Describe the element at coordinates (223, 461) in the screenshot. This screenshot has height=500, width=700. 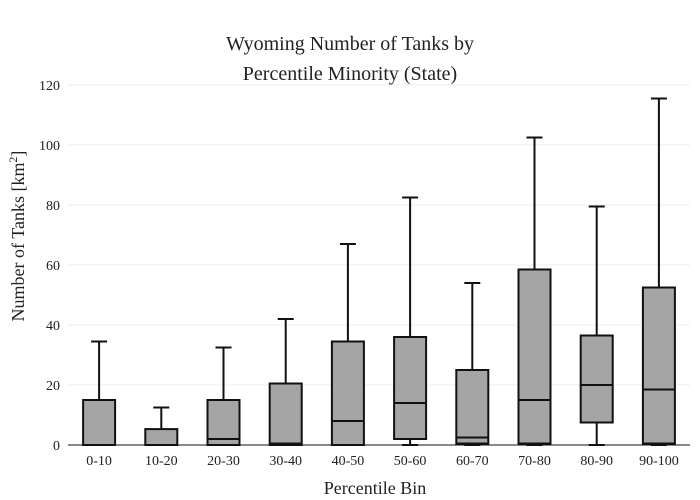
I see `x-tick-label: 20-30` at that location.